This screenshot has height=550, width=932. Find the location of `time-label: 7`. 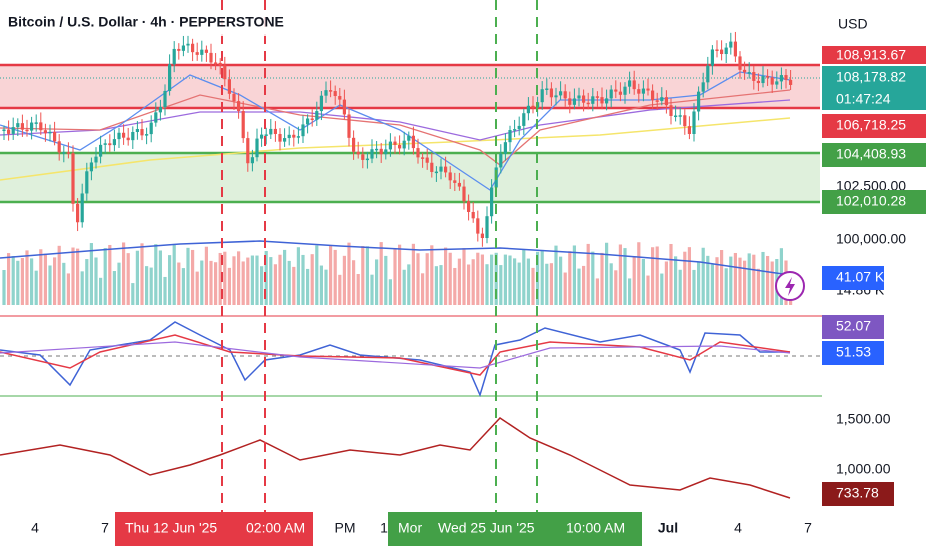

time-label: 7 is located at coordinates (105, 528).